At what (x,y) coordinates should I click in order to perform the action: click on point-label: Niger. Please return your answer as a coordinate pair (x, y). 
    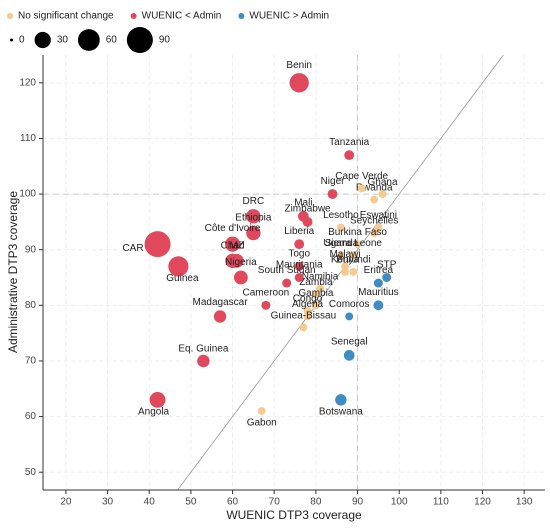
    Looking at the image, I should click on (333, 181).